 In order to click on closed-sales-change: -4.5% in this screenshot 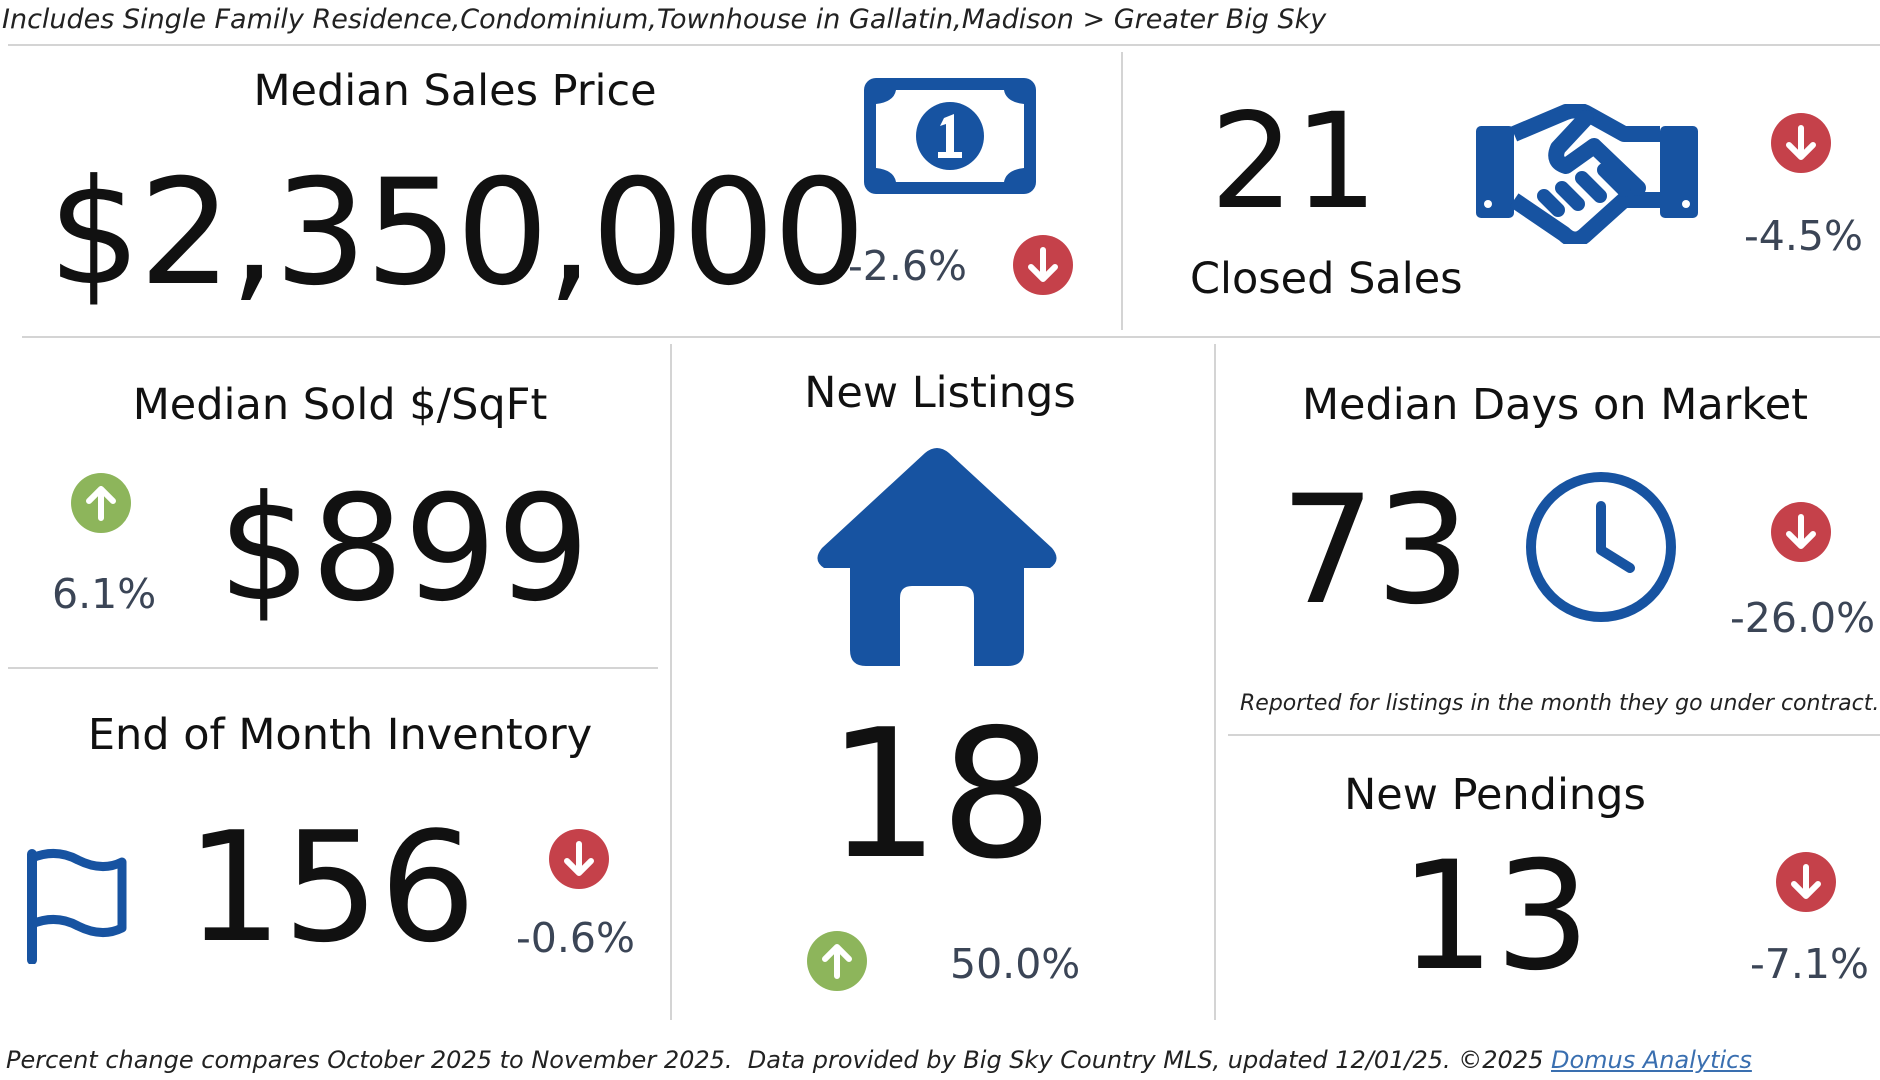, I will do `click(1803, 236)`.